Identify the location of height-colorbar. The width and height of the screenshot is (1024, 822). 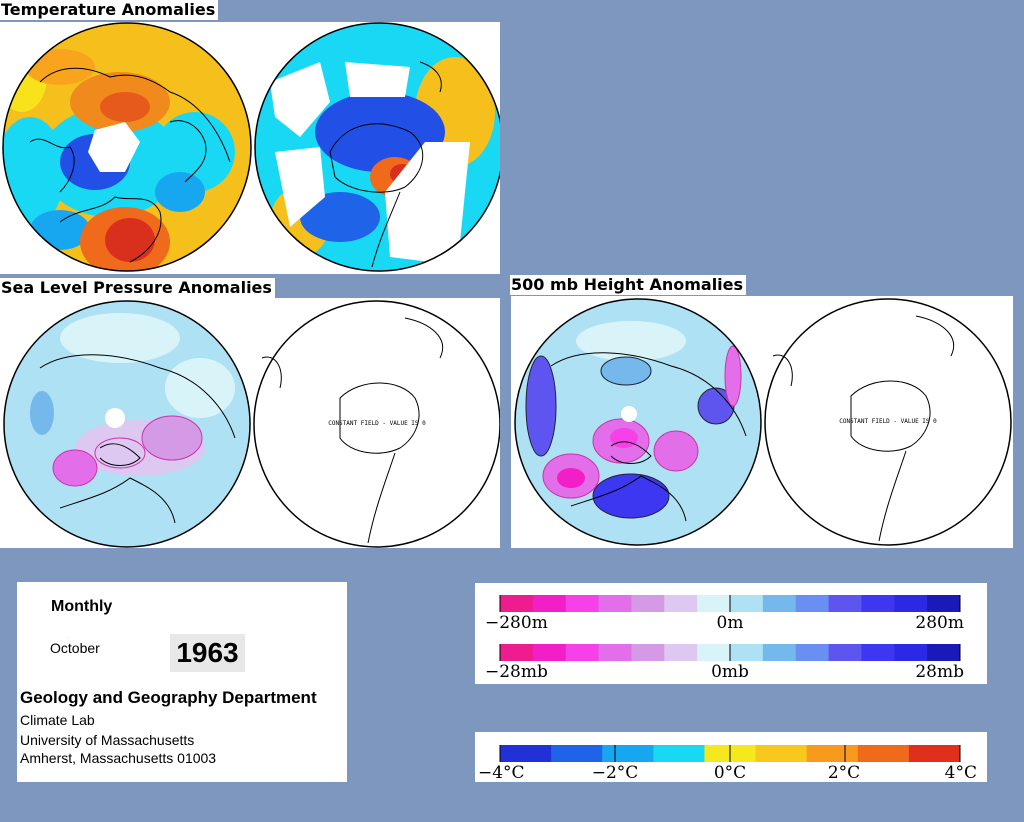
(730, 603).